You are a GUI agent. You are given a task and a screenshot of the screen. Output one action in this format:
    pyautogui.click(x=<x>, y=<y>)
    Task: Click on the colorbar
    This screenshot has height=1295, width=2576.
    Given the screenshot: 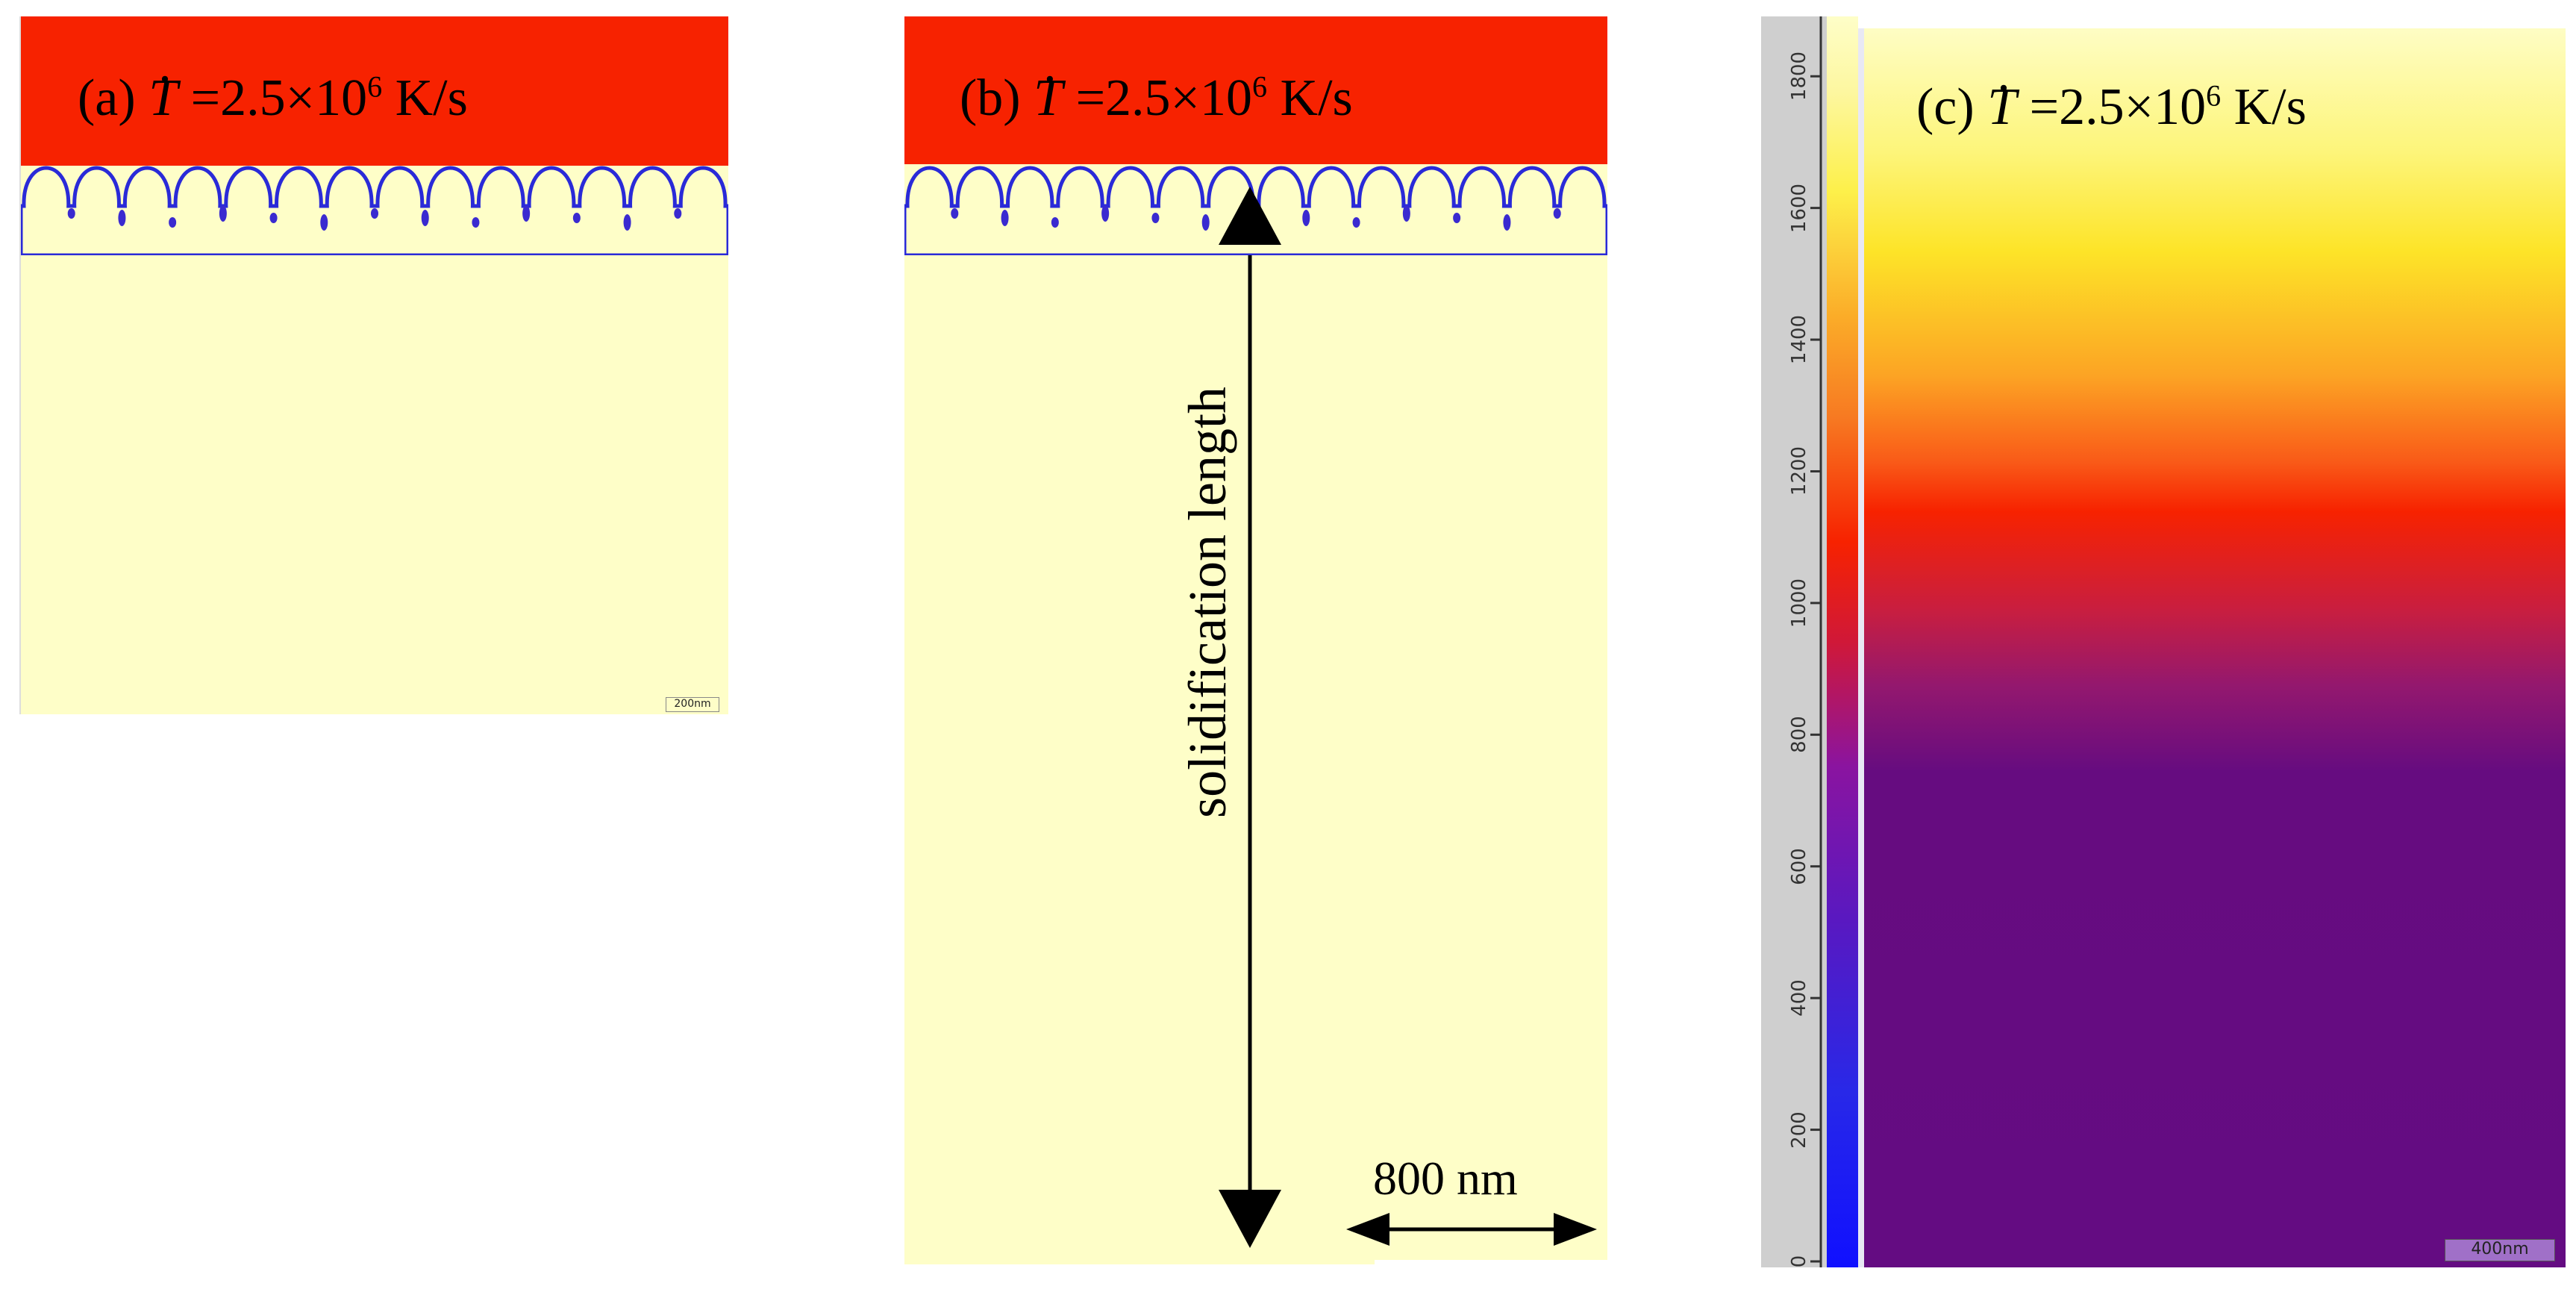 What is the action you would take?
    pyautogui.click(x=1842, y=641)
    